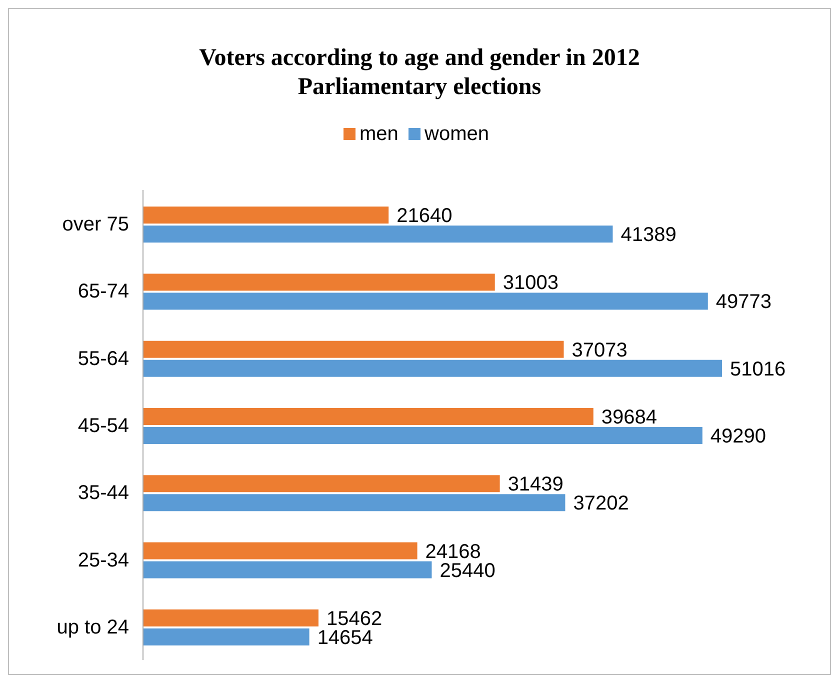  I want to click on data-label: 21640, so click(424, 216).